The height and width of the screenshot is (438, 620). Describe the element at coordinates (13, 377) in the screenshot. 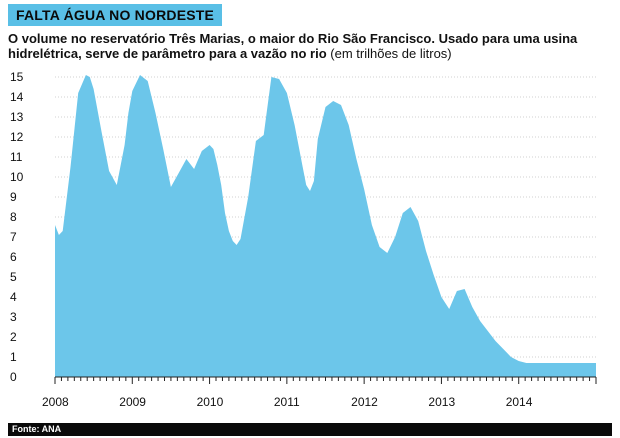

I see `y-tick-label: 0` at that location.